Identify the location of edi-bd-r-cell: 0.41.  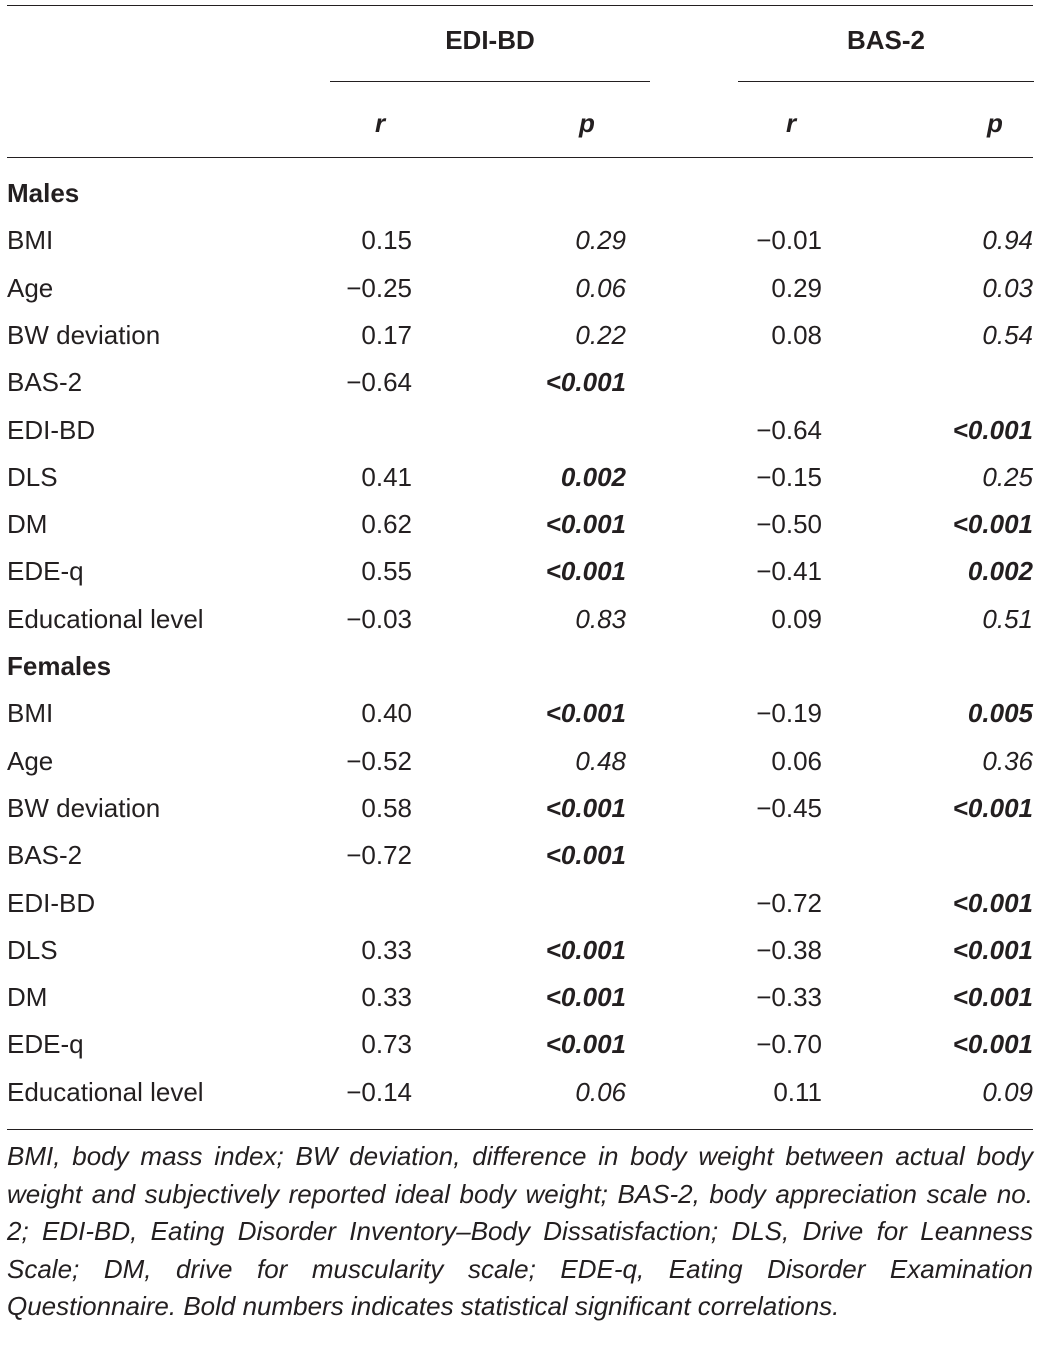
(386, 476).